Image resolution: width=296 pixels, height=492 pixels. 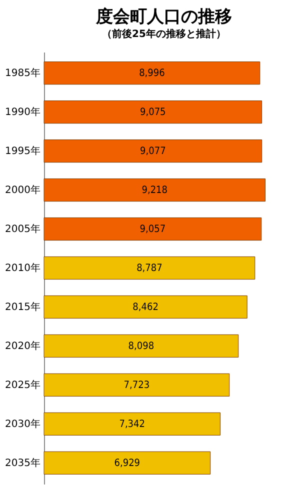 What do you see at coordinates (22, 190) in the screenshot?
I see `y-tick-label: 2000年` at bounding box center [22, 190].